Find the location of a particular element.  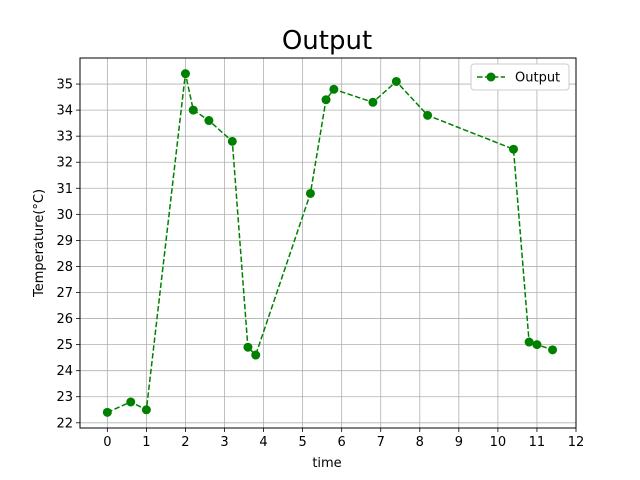

y-tick-label: 34 is located at coordinates (64, 111).